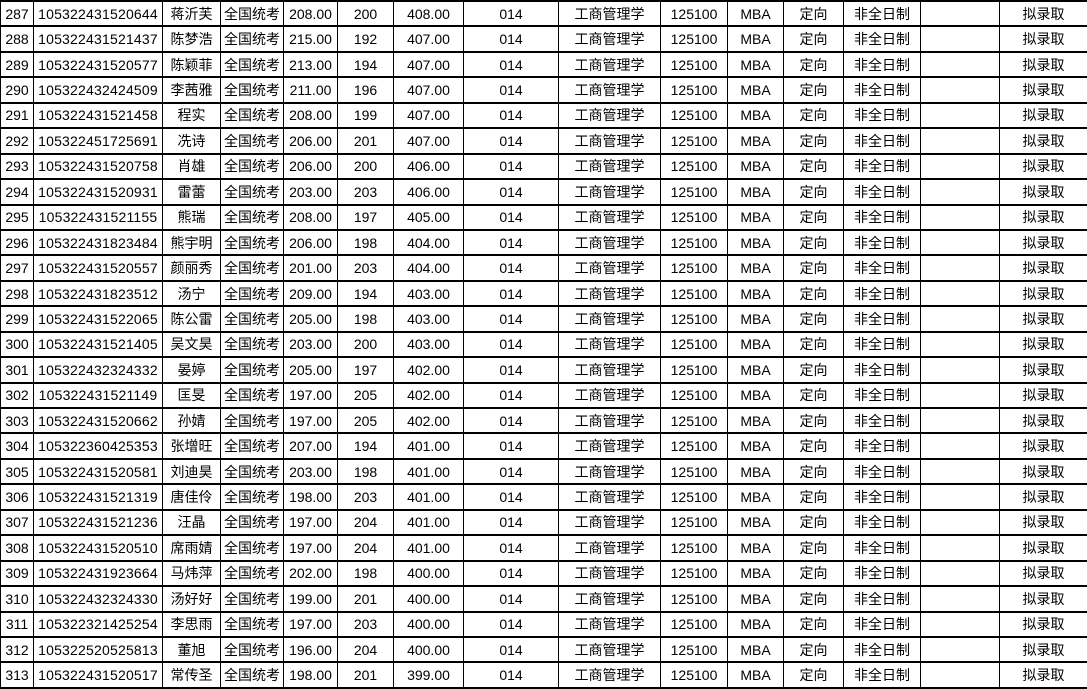 This screenshot has width=1087, height=689. What do you see at coordinates (98, 64) in the screenshot?
I see `cell-candidate-id: 105322431520577` at bounding box center [98, 64].